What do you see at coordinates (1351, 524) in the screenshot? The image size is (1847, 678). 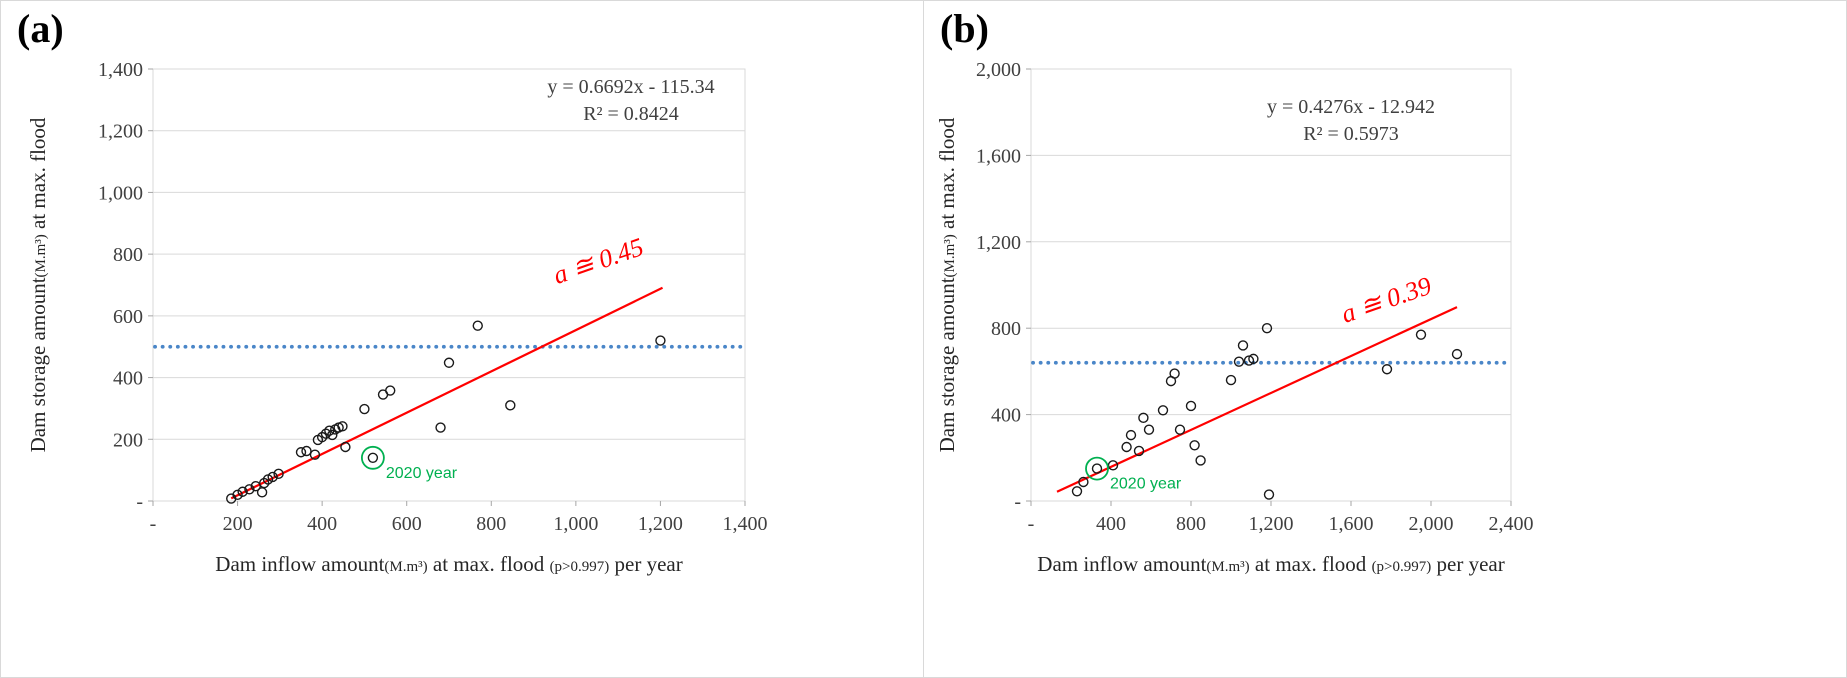 I see `x-tick-label: 1,600` at bounding box center [1351, 524].